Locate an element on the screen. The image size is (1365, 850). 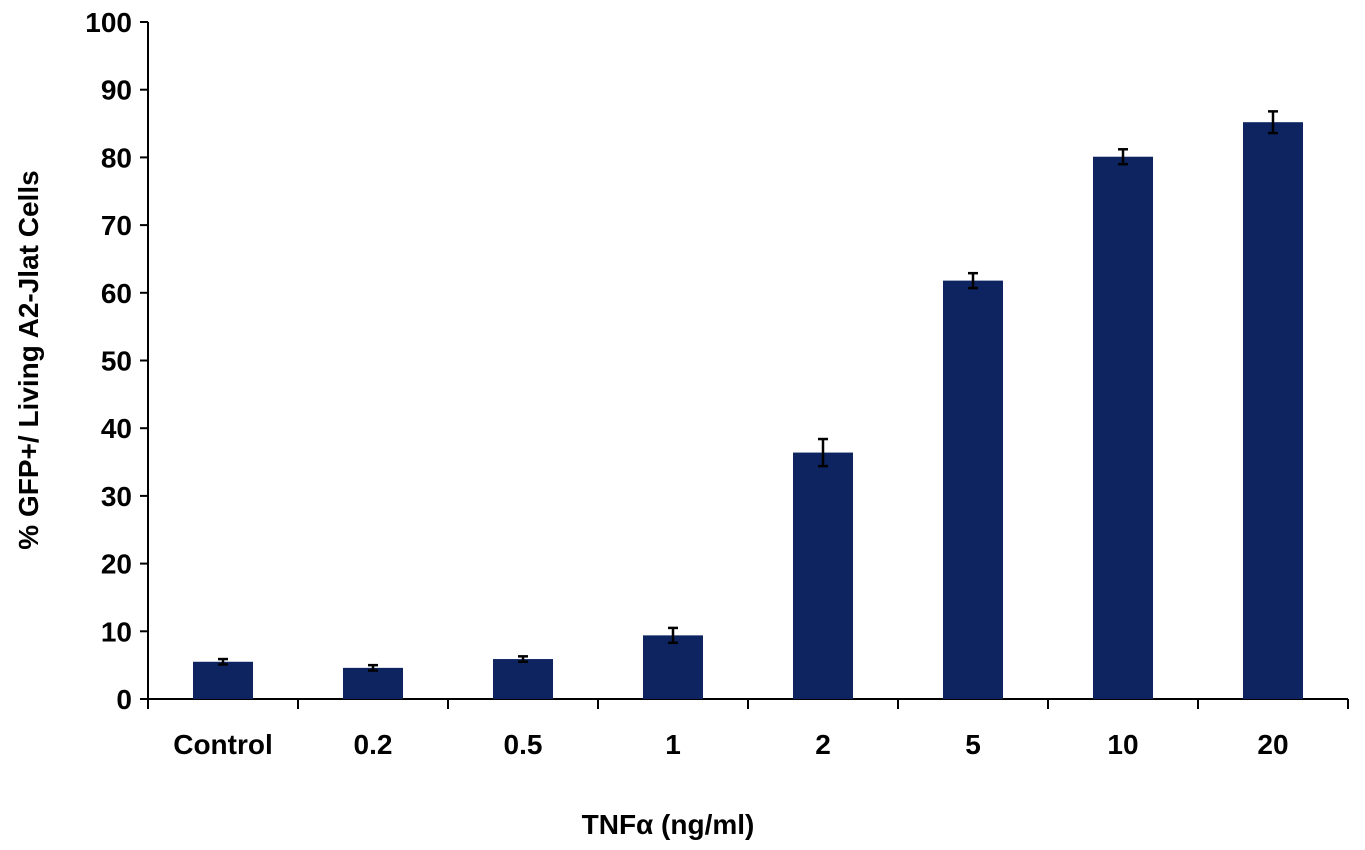
y-tick-label: 10 is located at coordinates (116, 631).